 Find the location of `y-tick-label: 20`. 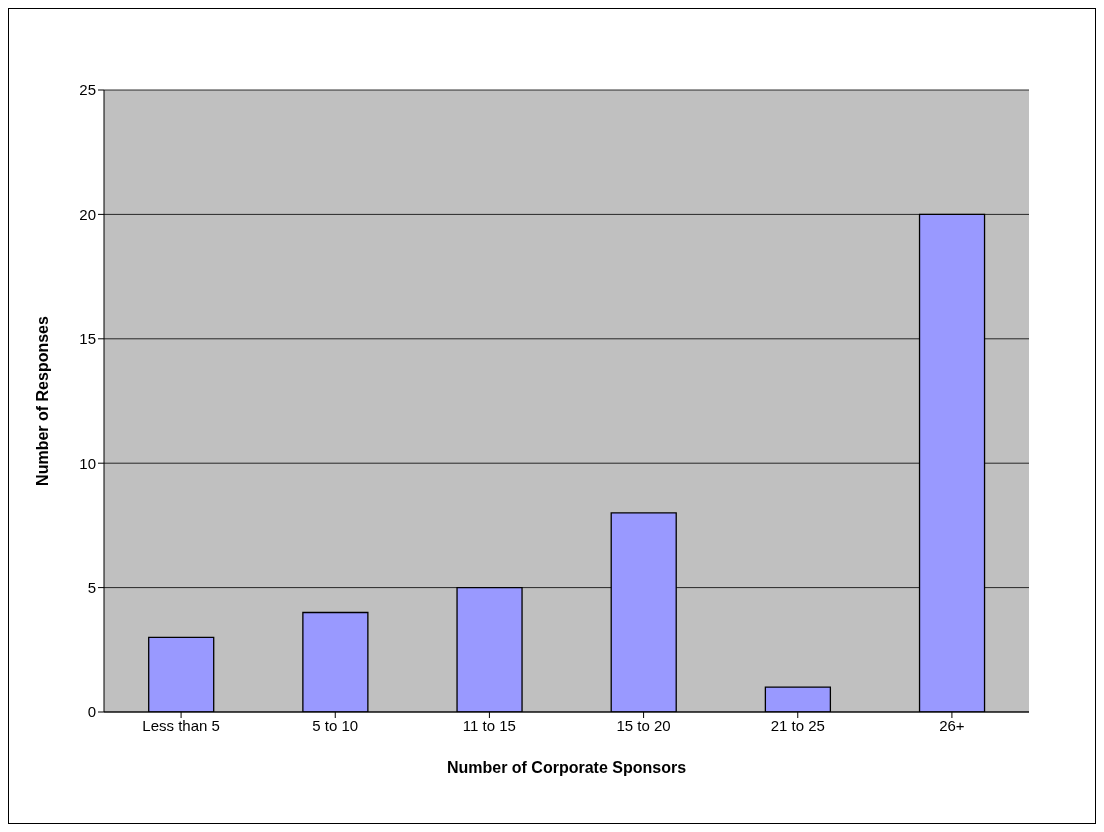

y-tick-label: 20 is located at coordinates (87, 214).